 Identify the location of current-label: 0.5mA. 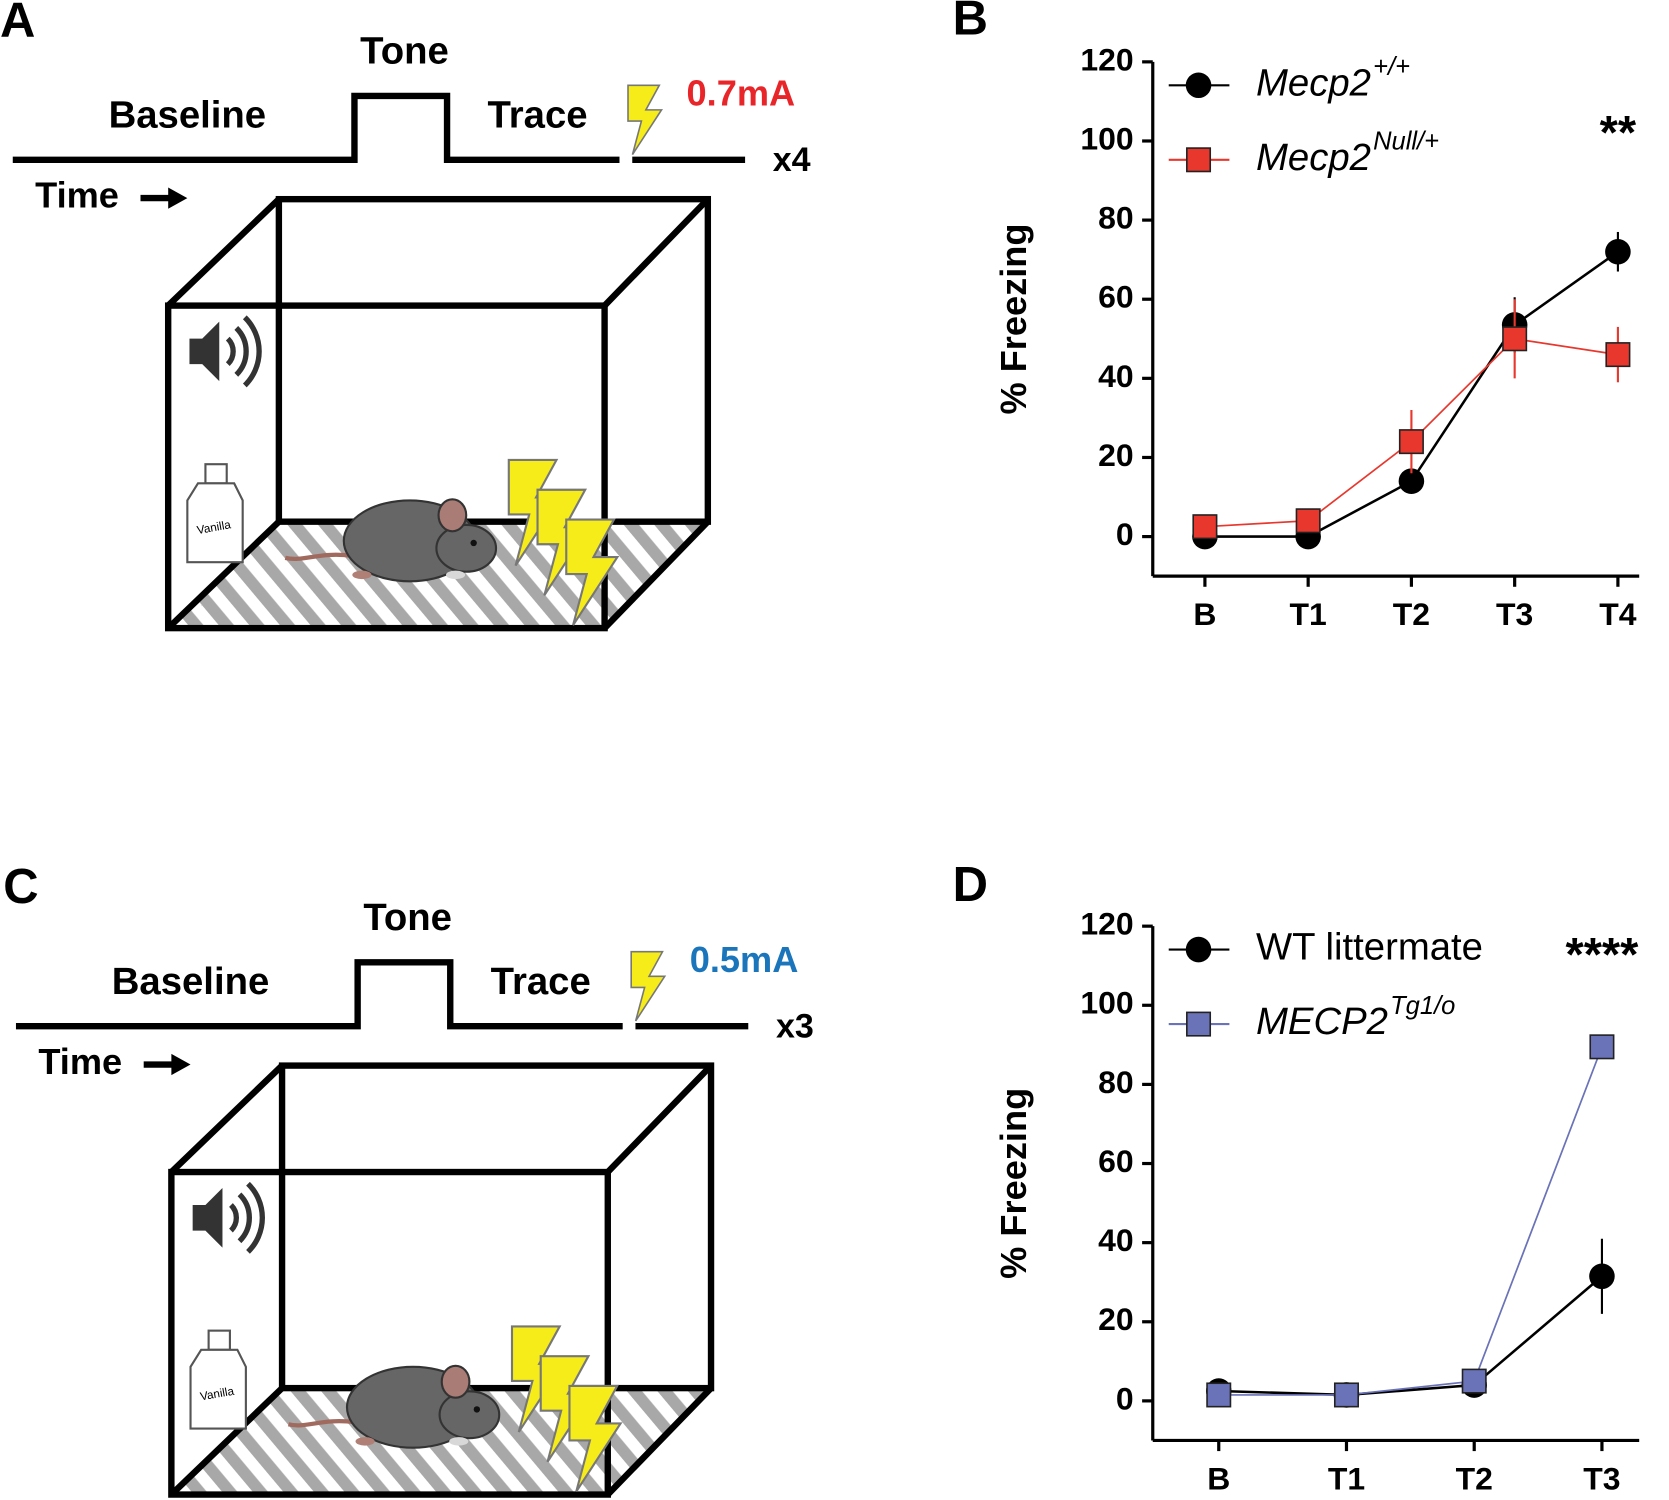
(744, 959).